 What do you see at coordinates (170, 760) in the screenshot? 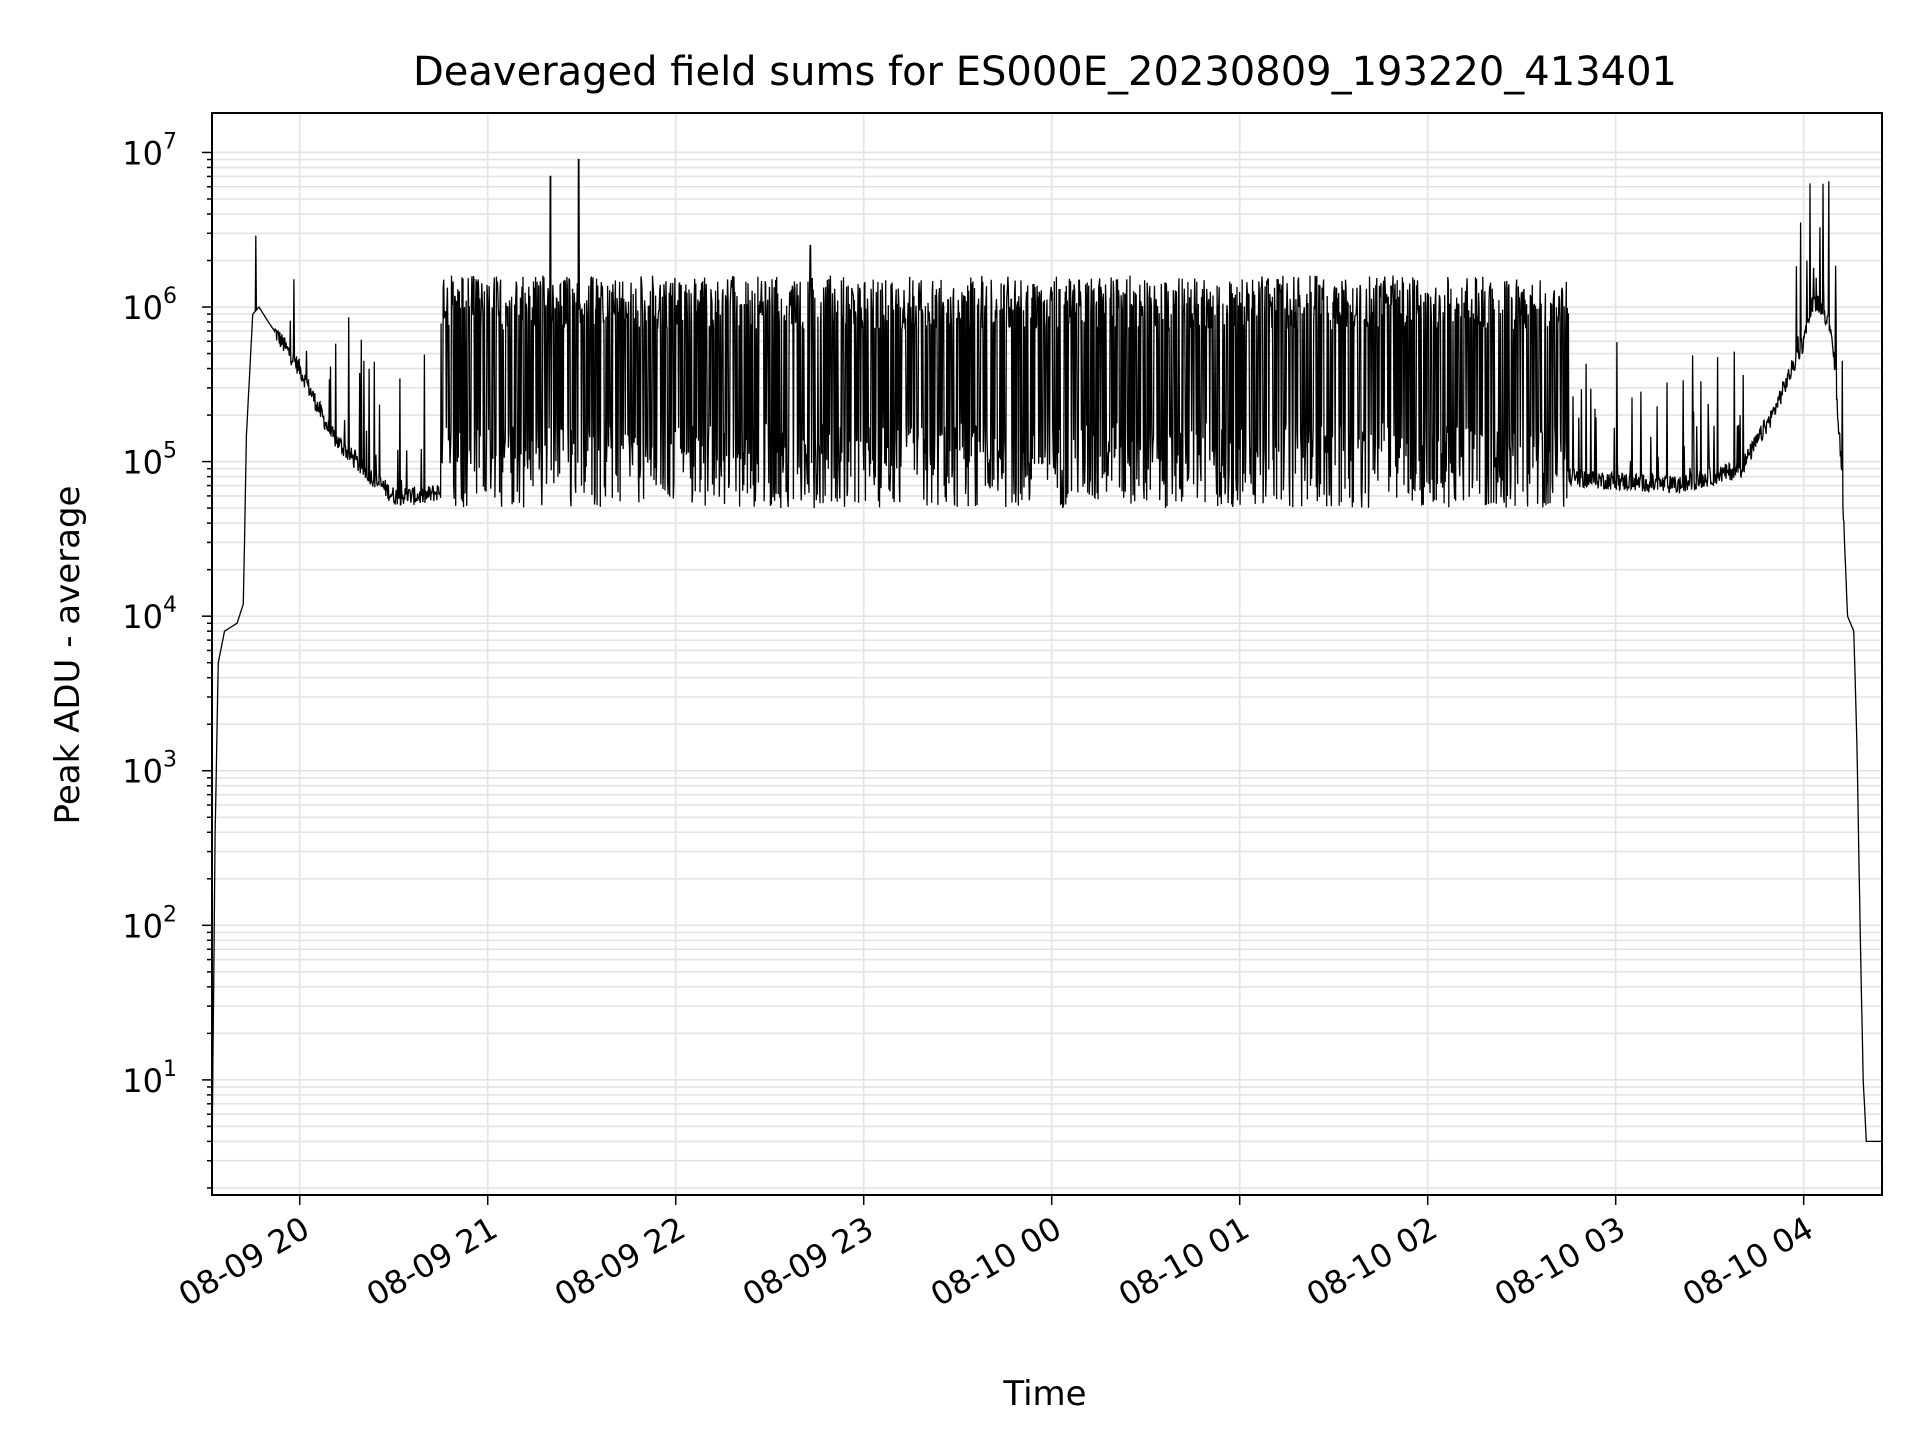
I see `y-tick-exponent: 3` at bounding box center [170, 760].